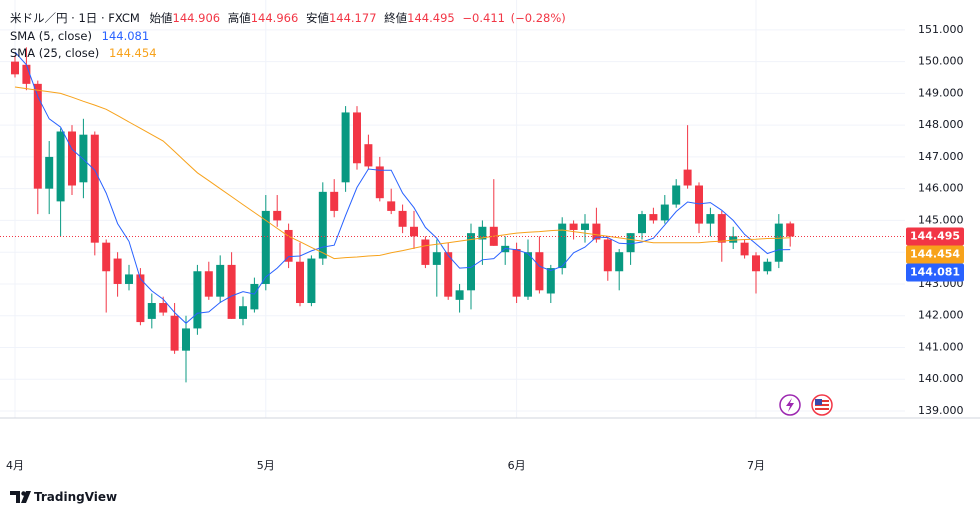  I want to click on price-tag-label: 144.081, so click(935, 271).